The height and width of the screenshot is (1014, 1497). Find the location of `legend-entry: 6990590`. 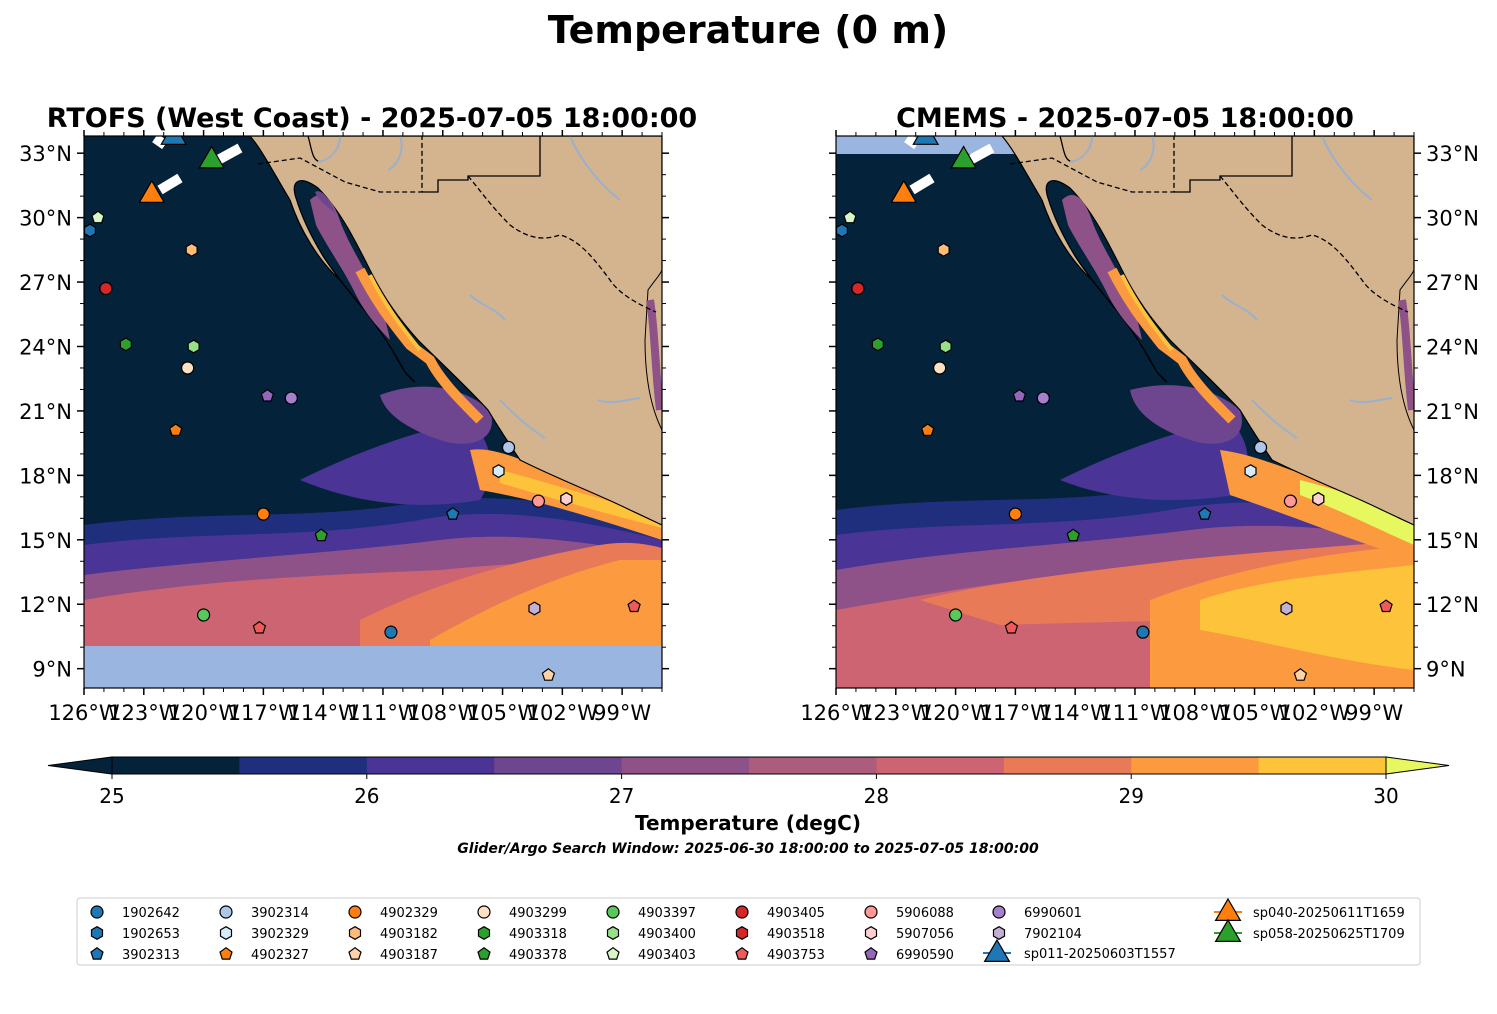

legend-entry: 6990590 is located at coordinates (909, 954).